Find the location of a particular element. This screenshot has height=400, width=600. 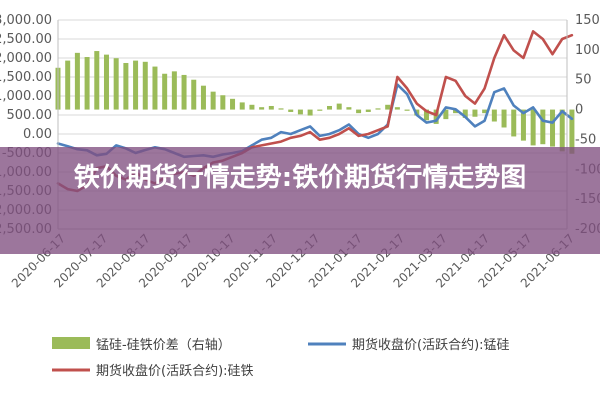

y-left-tick-label: 1,000.00 is located at coordinates (26, 96).